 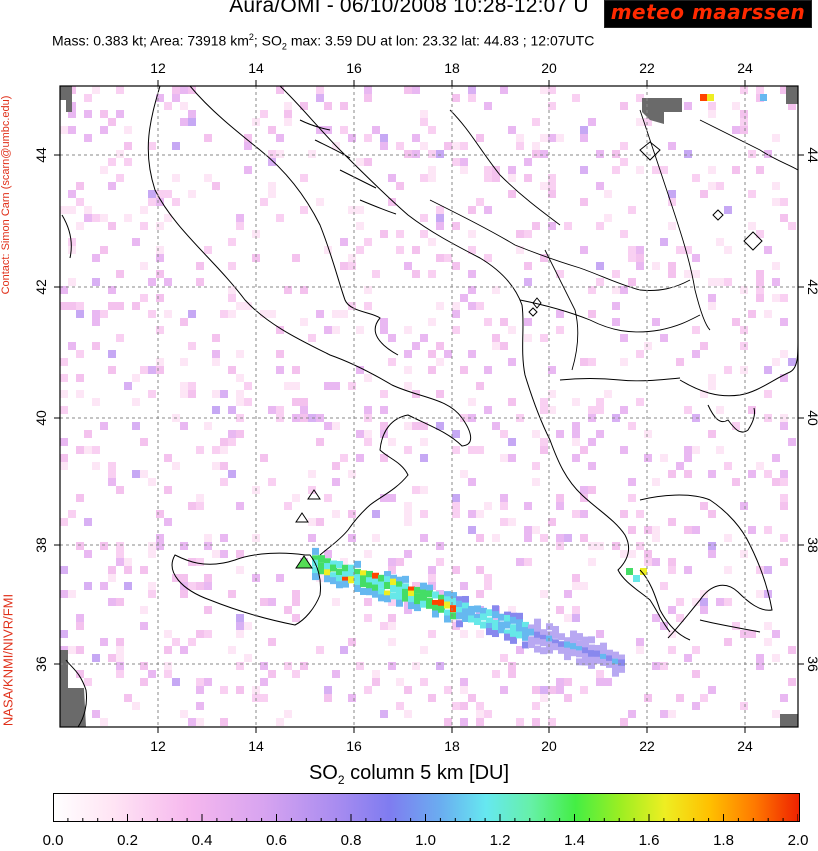 I want to click on stromboli-triangle-icon, so click(x=314, y=494).